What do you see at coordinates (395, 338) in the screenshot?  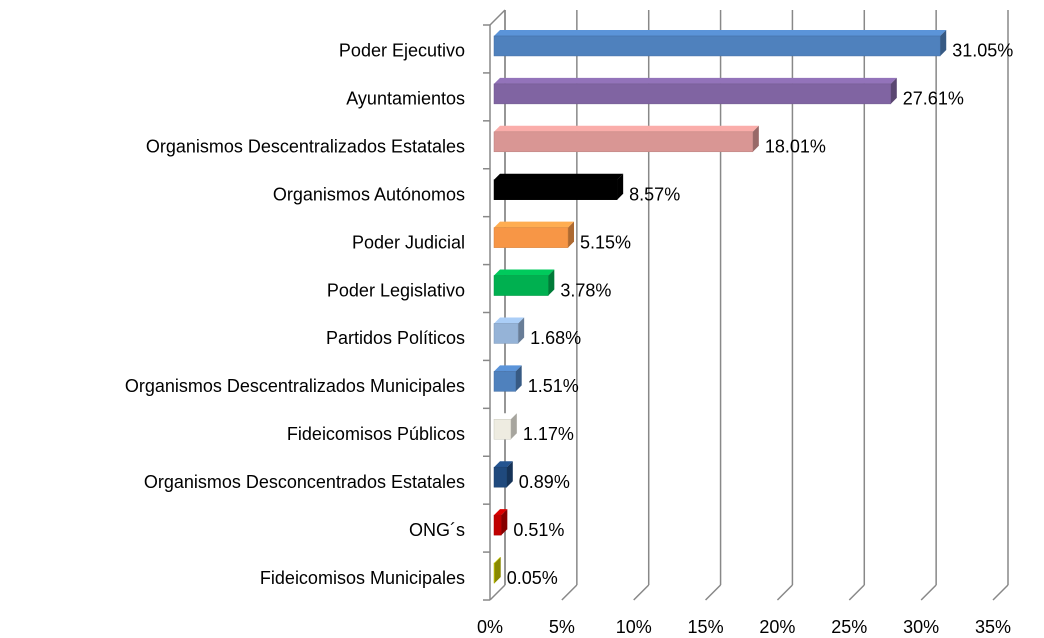 I see `y-tick-label: Partidos Políticos` at bounding box center [395, 338].